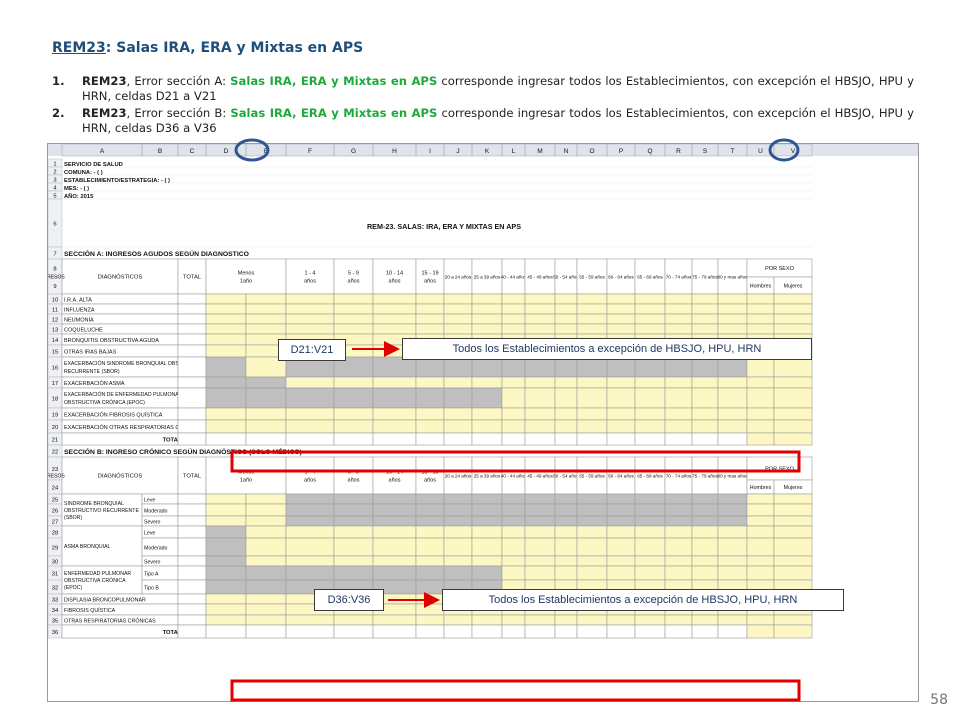 The height and width of the screenshot is (720, 960). What do you see at coordinates (117, 181) in the screenshot?
I see `info-row-label: ESTABLECIMIENTO/ESTRATEGIA: - ( )` at bounding box center [117, 181].